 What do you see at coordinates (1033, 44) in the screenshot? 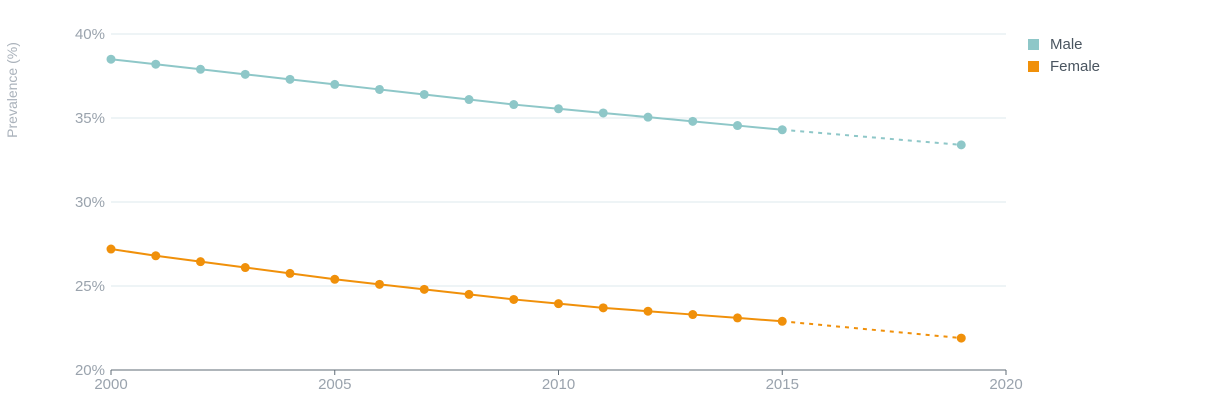
I see `legend-swatch-male` at bounding box center [1033, 44].